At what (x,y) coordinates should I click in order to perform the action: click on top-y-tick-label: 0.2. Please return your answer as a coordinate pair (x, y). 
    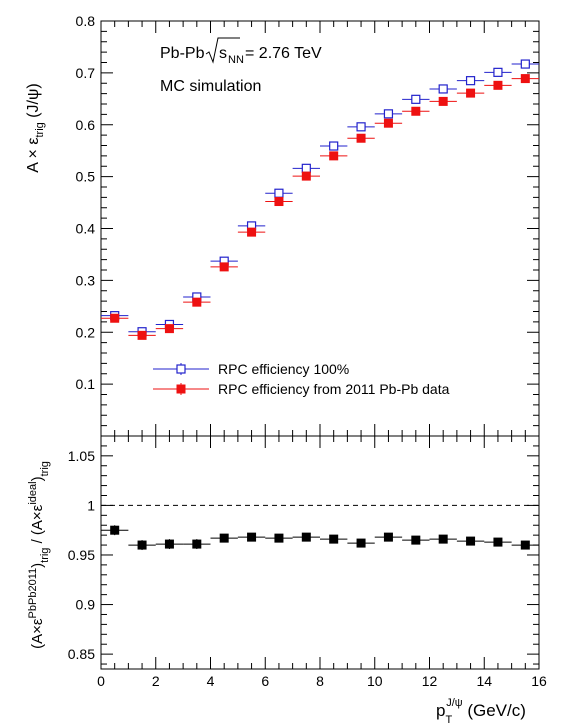
    Looking at the image, I should click on (86, 332).